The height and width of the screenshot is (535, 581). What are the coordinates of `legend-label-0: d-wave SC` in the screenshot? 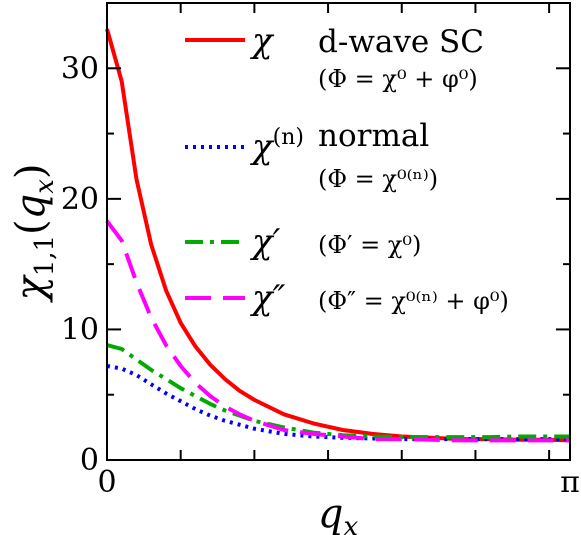 It's located at (401, 42).